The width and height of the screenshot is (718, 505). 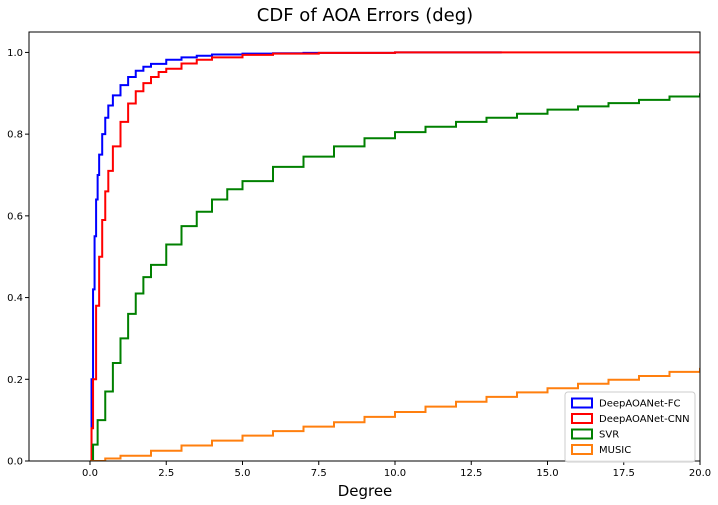 I want to click on x-axis-label: Degree, so click(x=365, y=491).